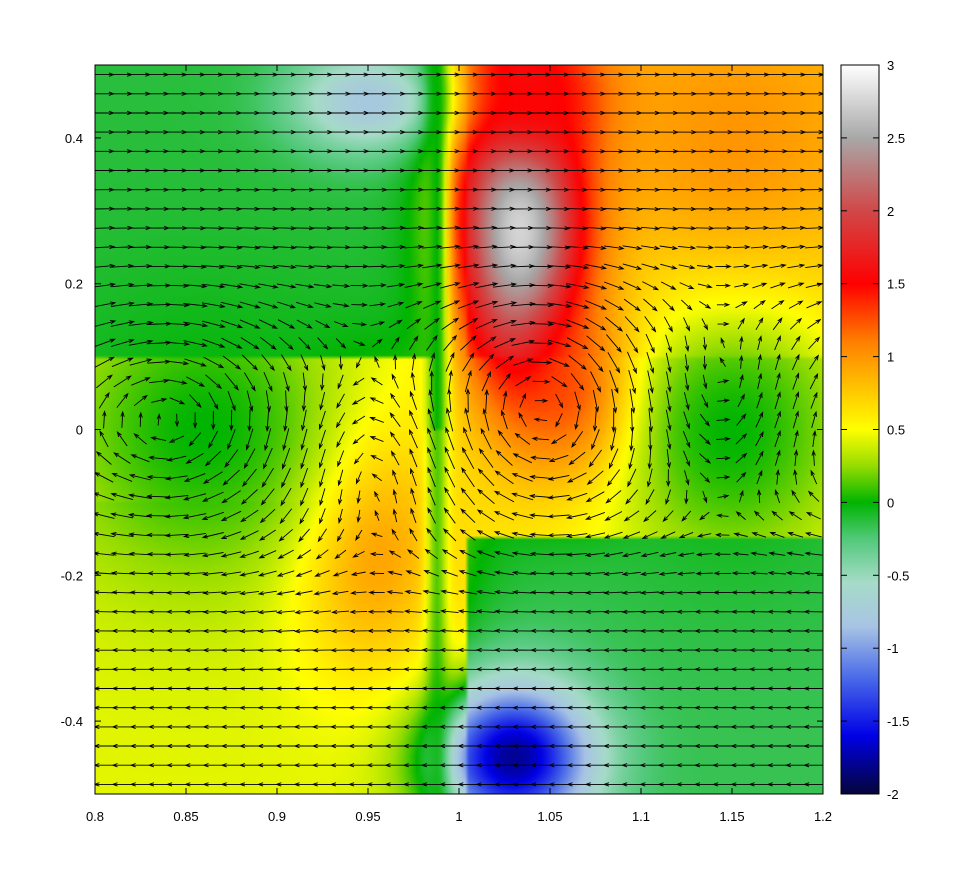 This screenshot has height=892, width=953. I want to click on x-tick-label: 1, so click(458, 816).